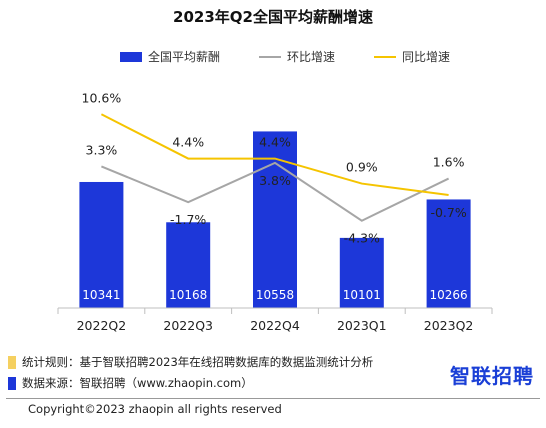 The width and height of the screenshot is (546, 428). What do you see at coordinates (188, 219) in the screenshot?
I see `mom-data-label: -1.7%` at bounding box center [188, 219].